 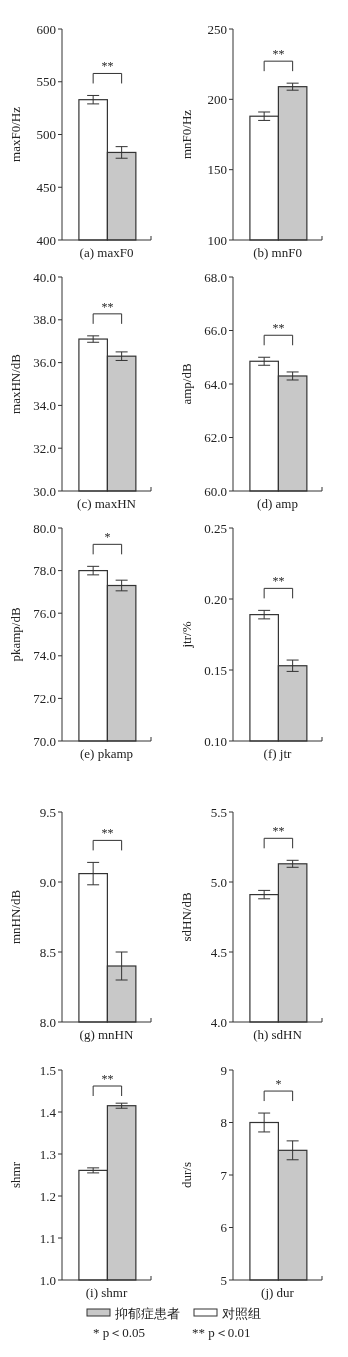 I want to click on y-tick-label: 9.0, so click(x=47, y=882).